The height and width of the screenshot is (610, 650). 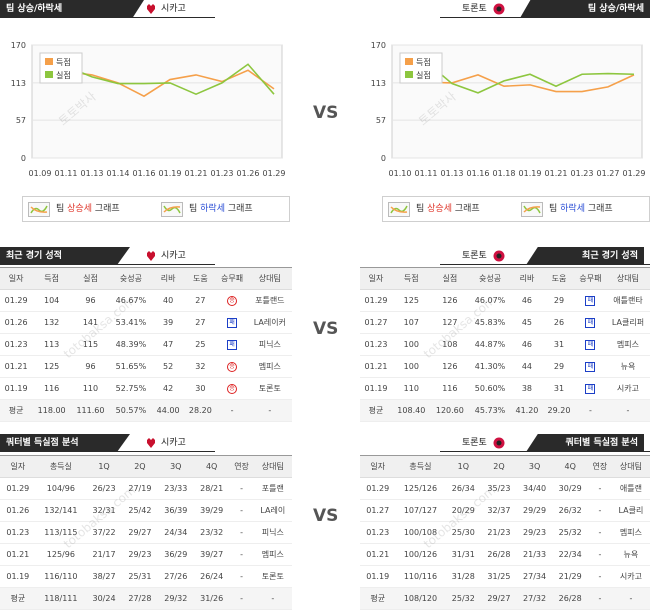 What do you see at coordinates (90, 410) in the screenshot?
I see `table-cell: 111.60` at bounding box center [90, 410].